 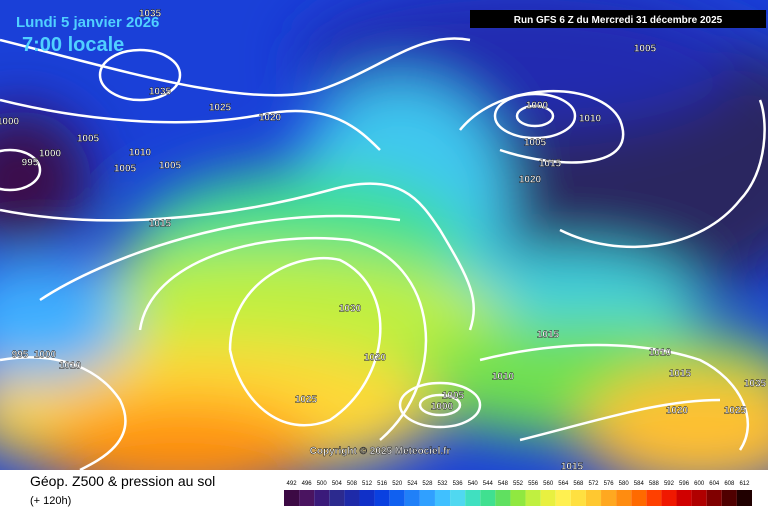 What do you see at coordinates (639, 484) in the screenshot?
I see `legend-label: 584` at bounding box center [639, 484].